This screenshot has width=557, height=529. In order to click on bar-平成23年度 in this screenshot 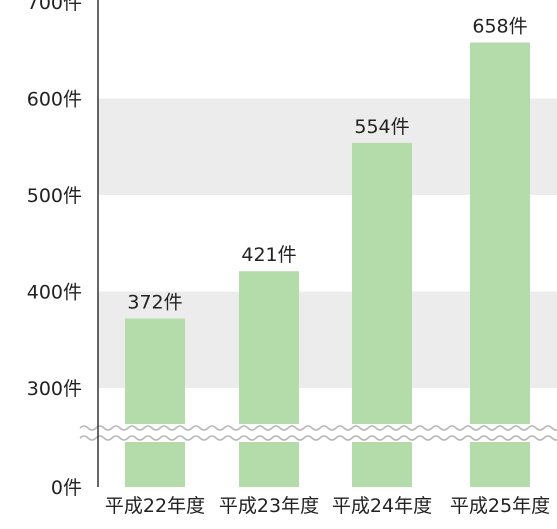, I will do `click(269, 379)`.